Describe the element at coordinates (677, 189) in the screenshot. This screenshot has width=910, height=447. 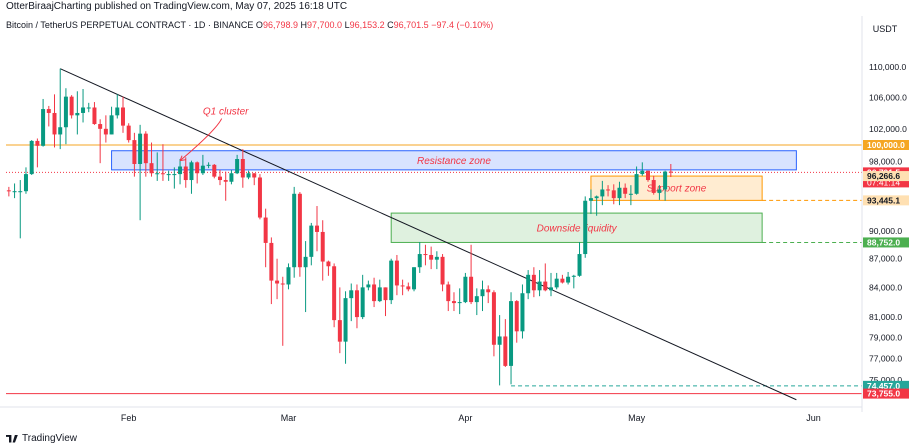
I see `zone-label-1: Support zone` at that location.